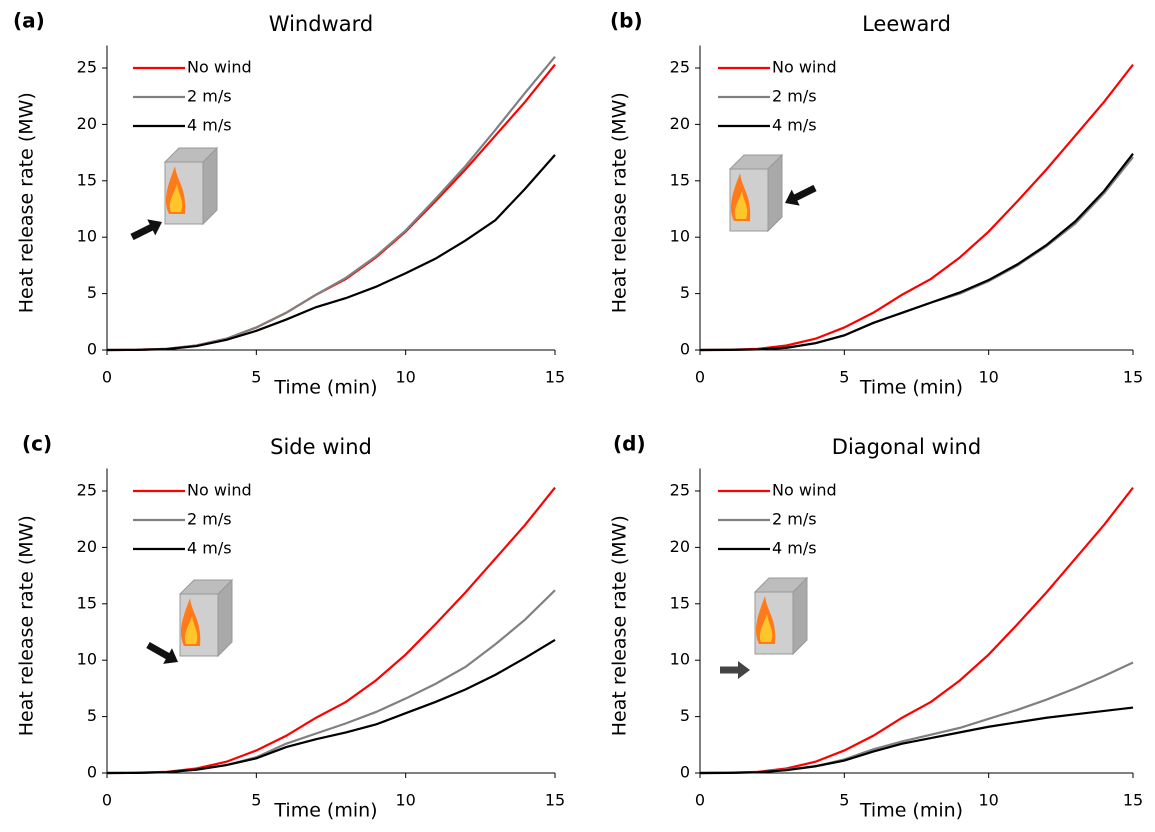 This screenshot has width=1155, height=832. I want to click on panel-label: (c), so click(37, 444).